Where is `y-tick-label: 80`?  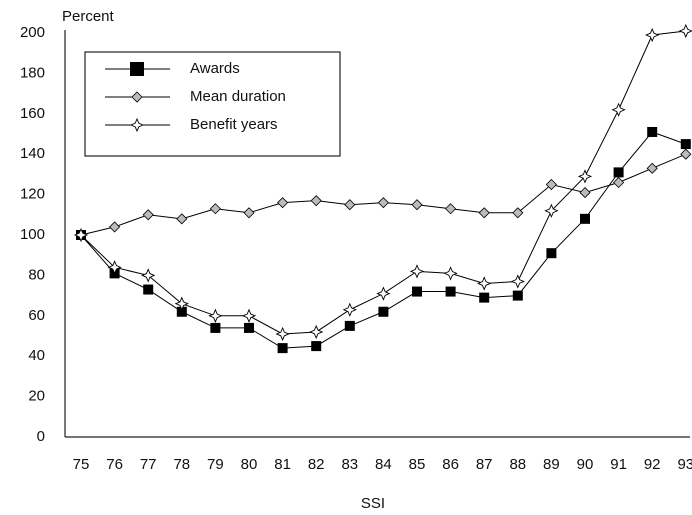 y-tick-label: 80 is located at coordinates (36, 274).